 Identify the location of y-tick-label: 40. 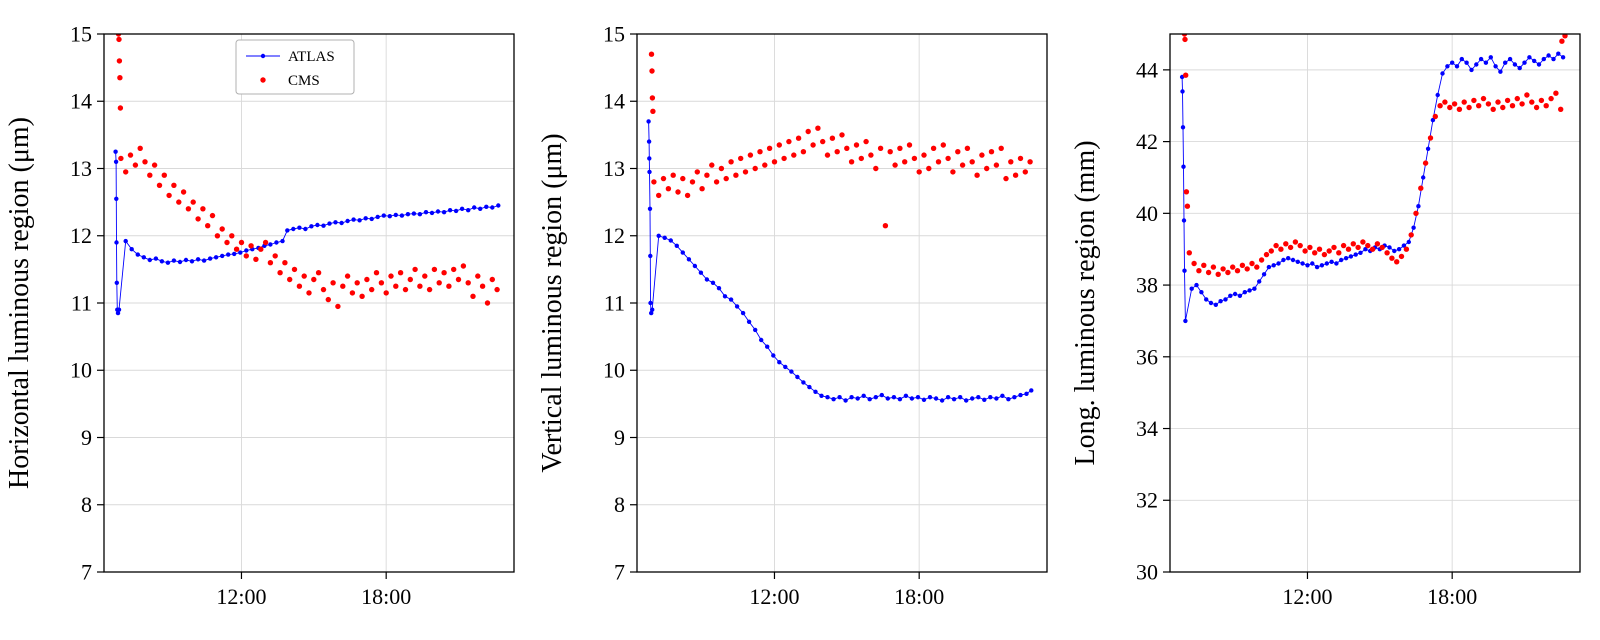
(1147, 213).